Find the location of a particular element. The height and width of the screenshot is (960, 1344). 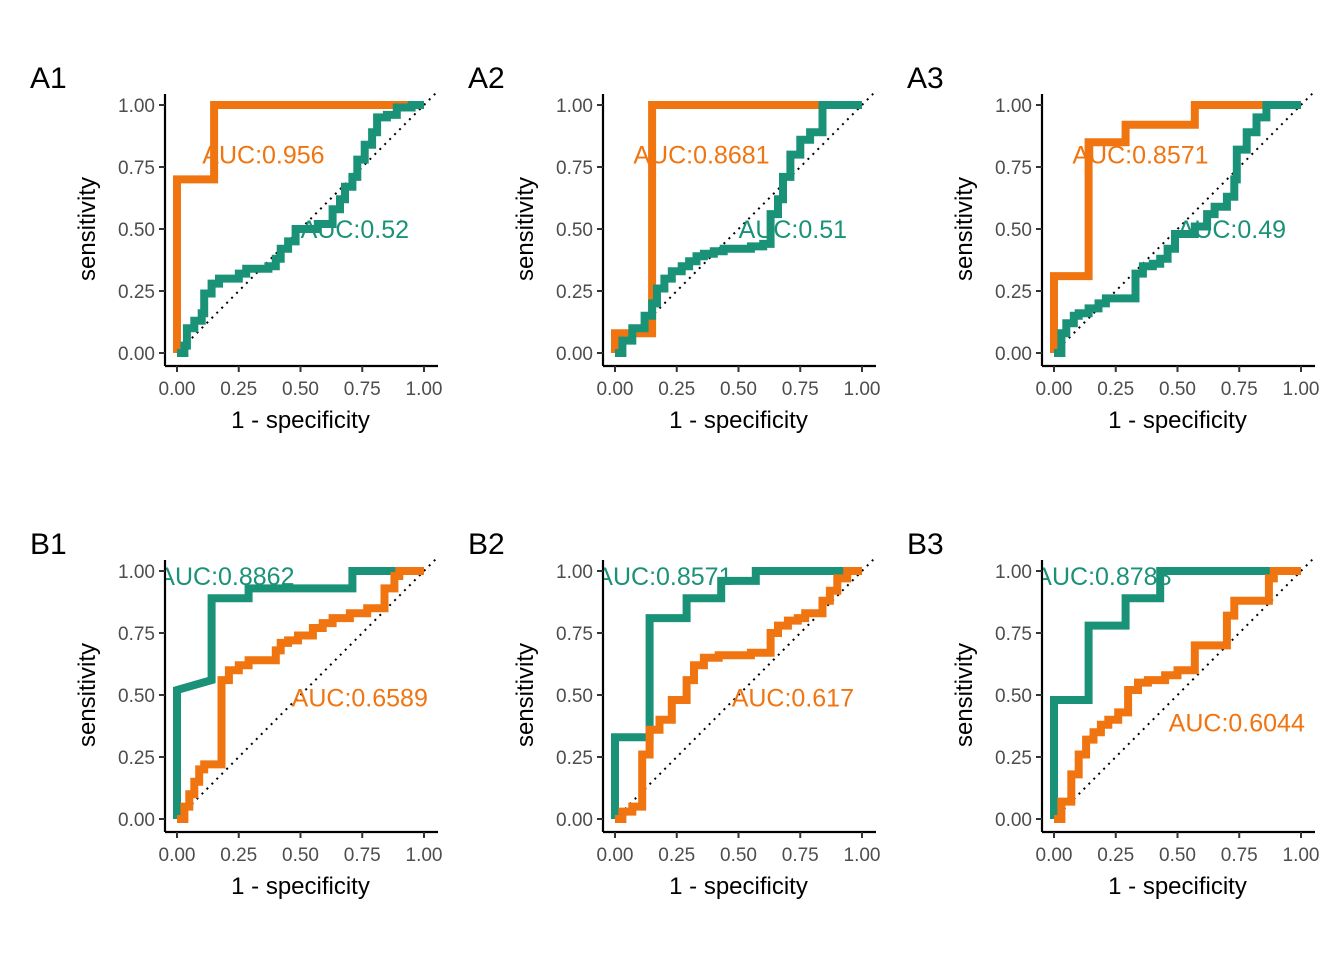

panel-label: A3 is located at coordinates (925, 78).